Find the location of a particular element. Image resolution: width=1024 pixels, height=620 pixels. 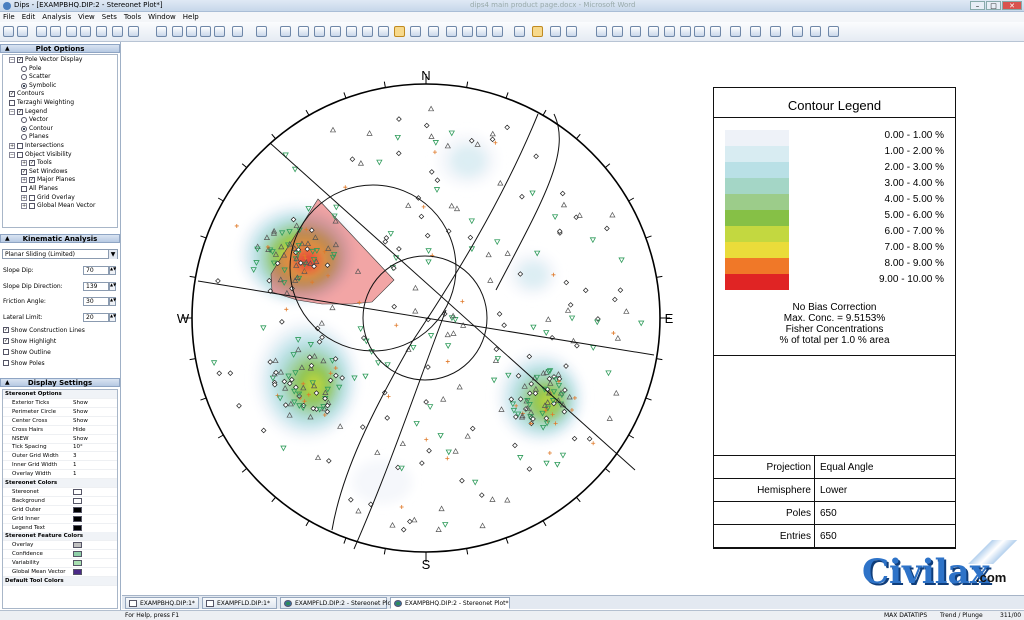

document-tab: EXAMPFLD.DIP:2 - Stereonet Plot* is located at coordinates (338, 603).